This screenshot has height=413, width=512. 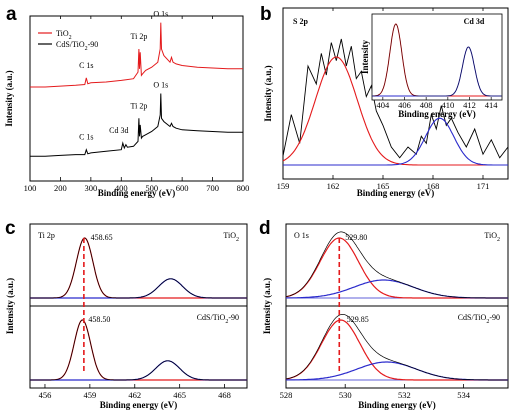 I want to click on panel-c-sub0-label-main: TiO, so click(x=229, y=235).